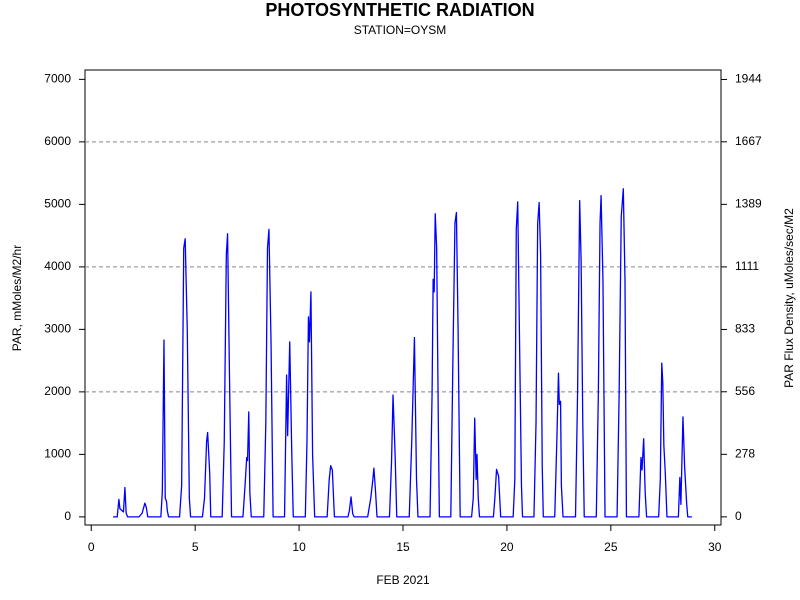 This screenshot has width=800, height=600. Describe the element at coordinates (57, 204) in the screenshot. I see `y-tick-label: 5000` at that location.